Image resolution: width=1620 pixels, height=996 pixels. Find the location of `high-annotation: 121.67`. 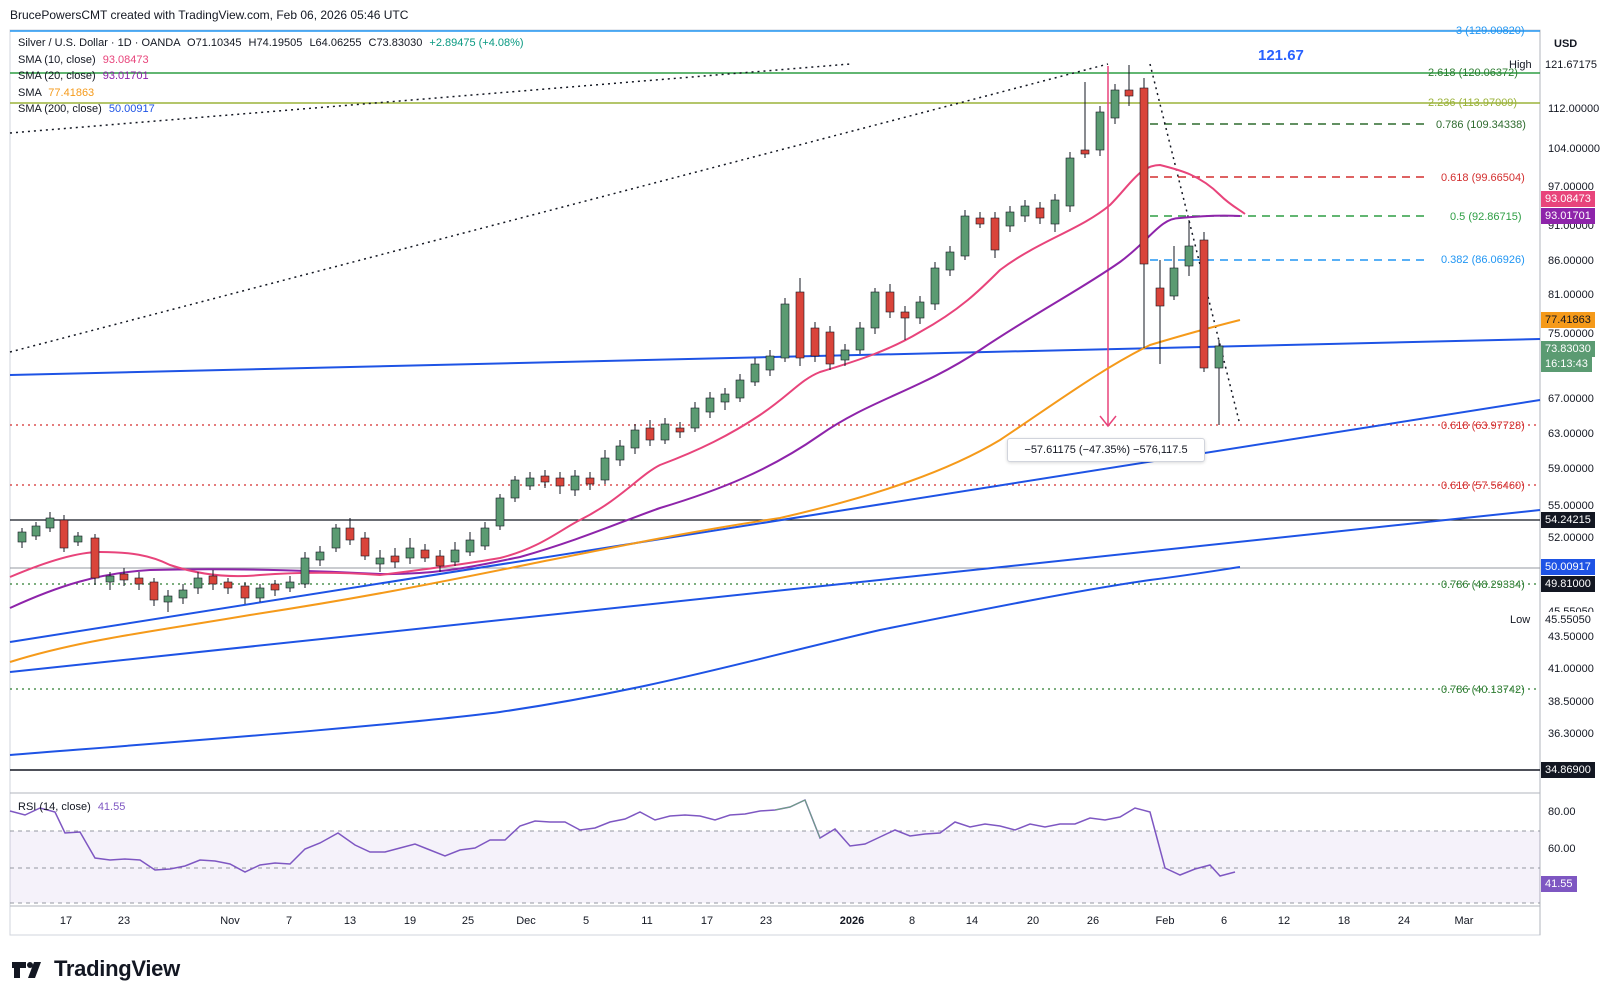

high-annotation: 121.67 is located at coordinates (1281, 55).